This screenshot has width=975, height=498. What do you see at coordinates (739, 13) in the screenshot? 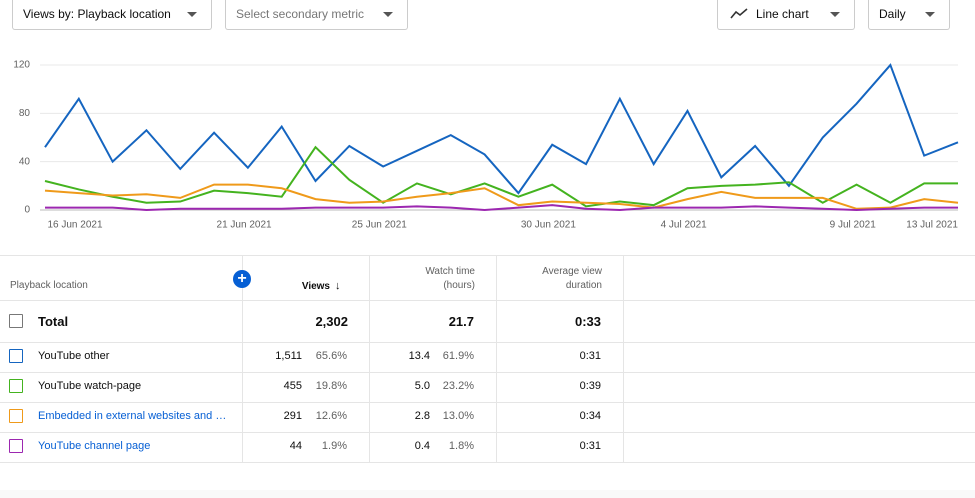
I see `line-icon` at bounding box center [739, 13].